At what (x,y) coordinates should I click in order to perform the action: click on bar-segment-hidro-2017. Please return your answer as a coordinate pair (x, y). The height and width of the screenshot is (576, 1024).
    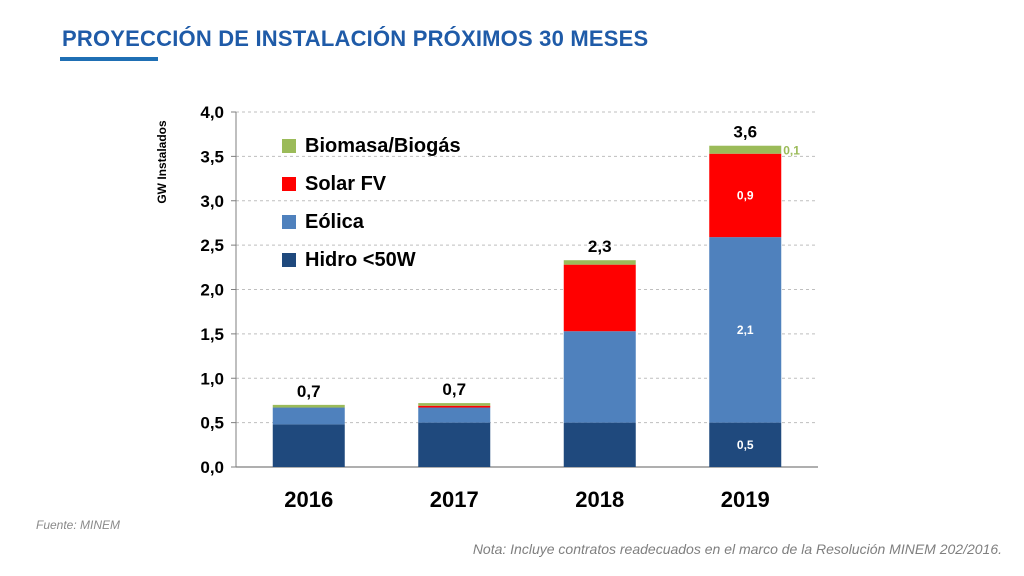
    Looking at the image, I should click on (454, 444).